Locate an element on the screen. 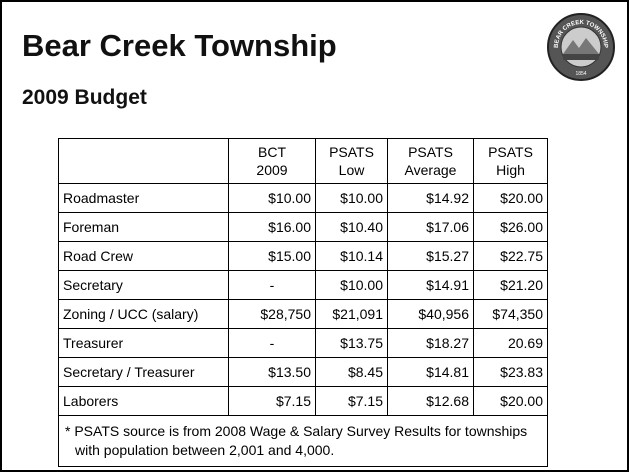  cell: $10.40 is located at coordinates (351, 227).